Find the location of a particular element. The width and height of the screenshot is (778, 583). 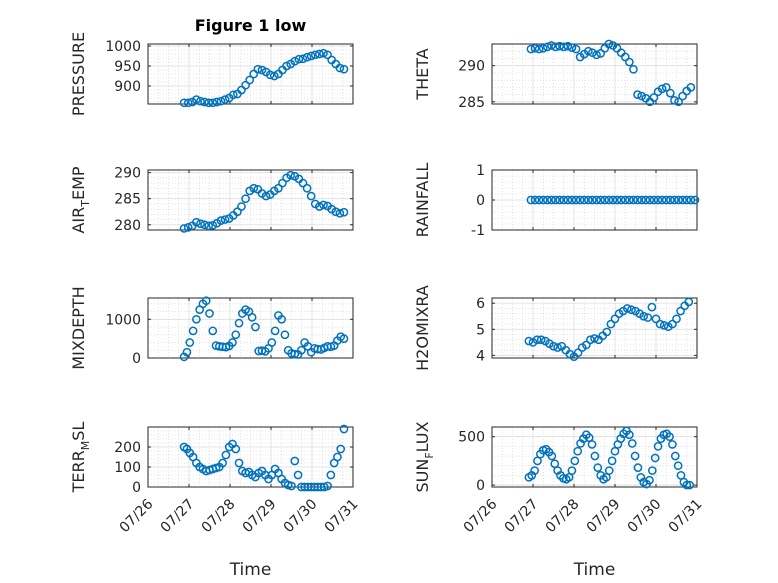

x-tick-label: 07/29 is located at coordinates (604, 516).